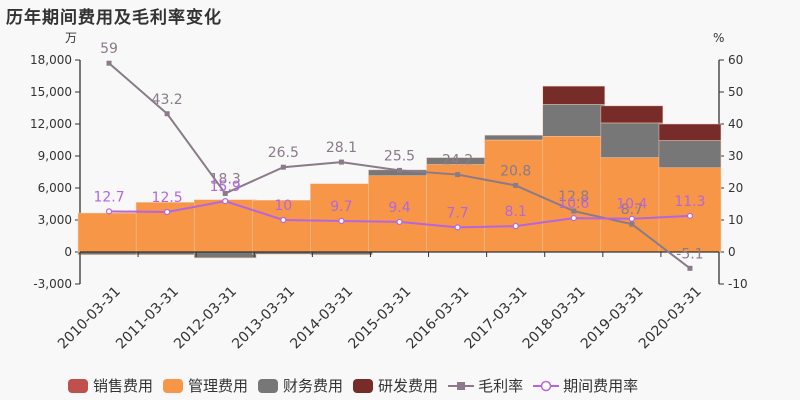  What do you see at coordinates (114, 18) in the screenshot?
I see `chart-title: 历年期间费用及毛利率变化` at bounding box center [114, 18].